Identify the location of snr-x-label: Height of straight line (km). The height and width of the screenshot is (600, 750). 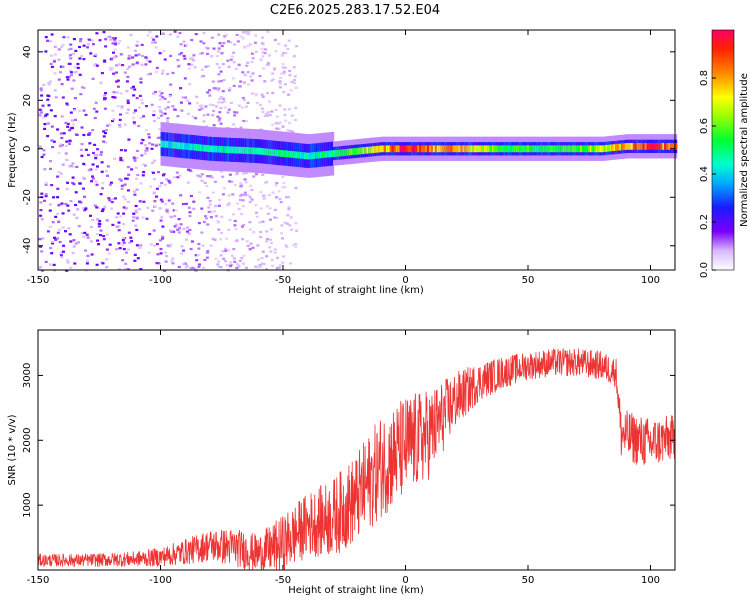
(356, 590).